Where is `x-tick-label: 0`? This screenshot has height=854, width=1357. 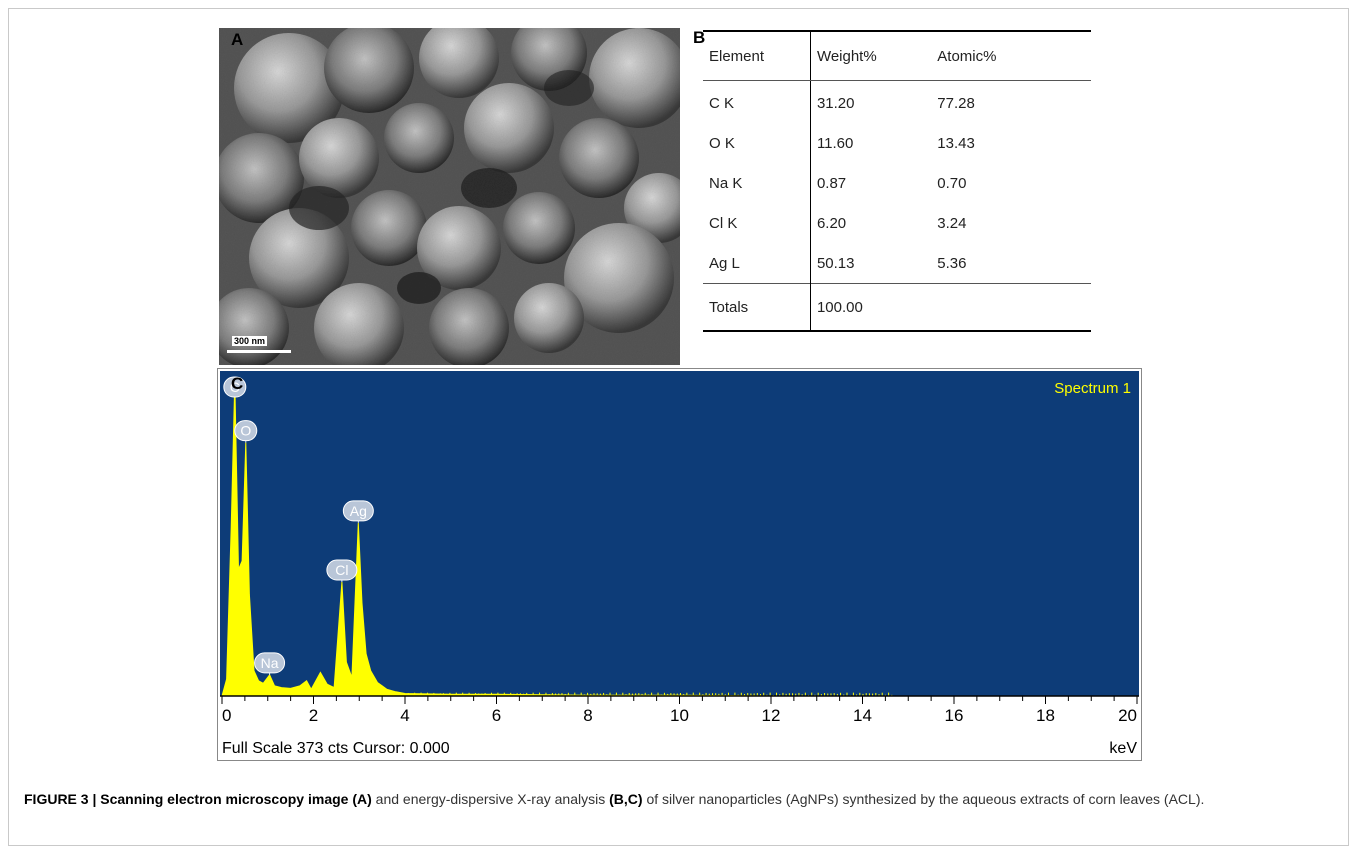
x-tick-label: 0 is located at coordinates (226, 715).